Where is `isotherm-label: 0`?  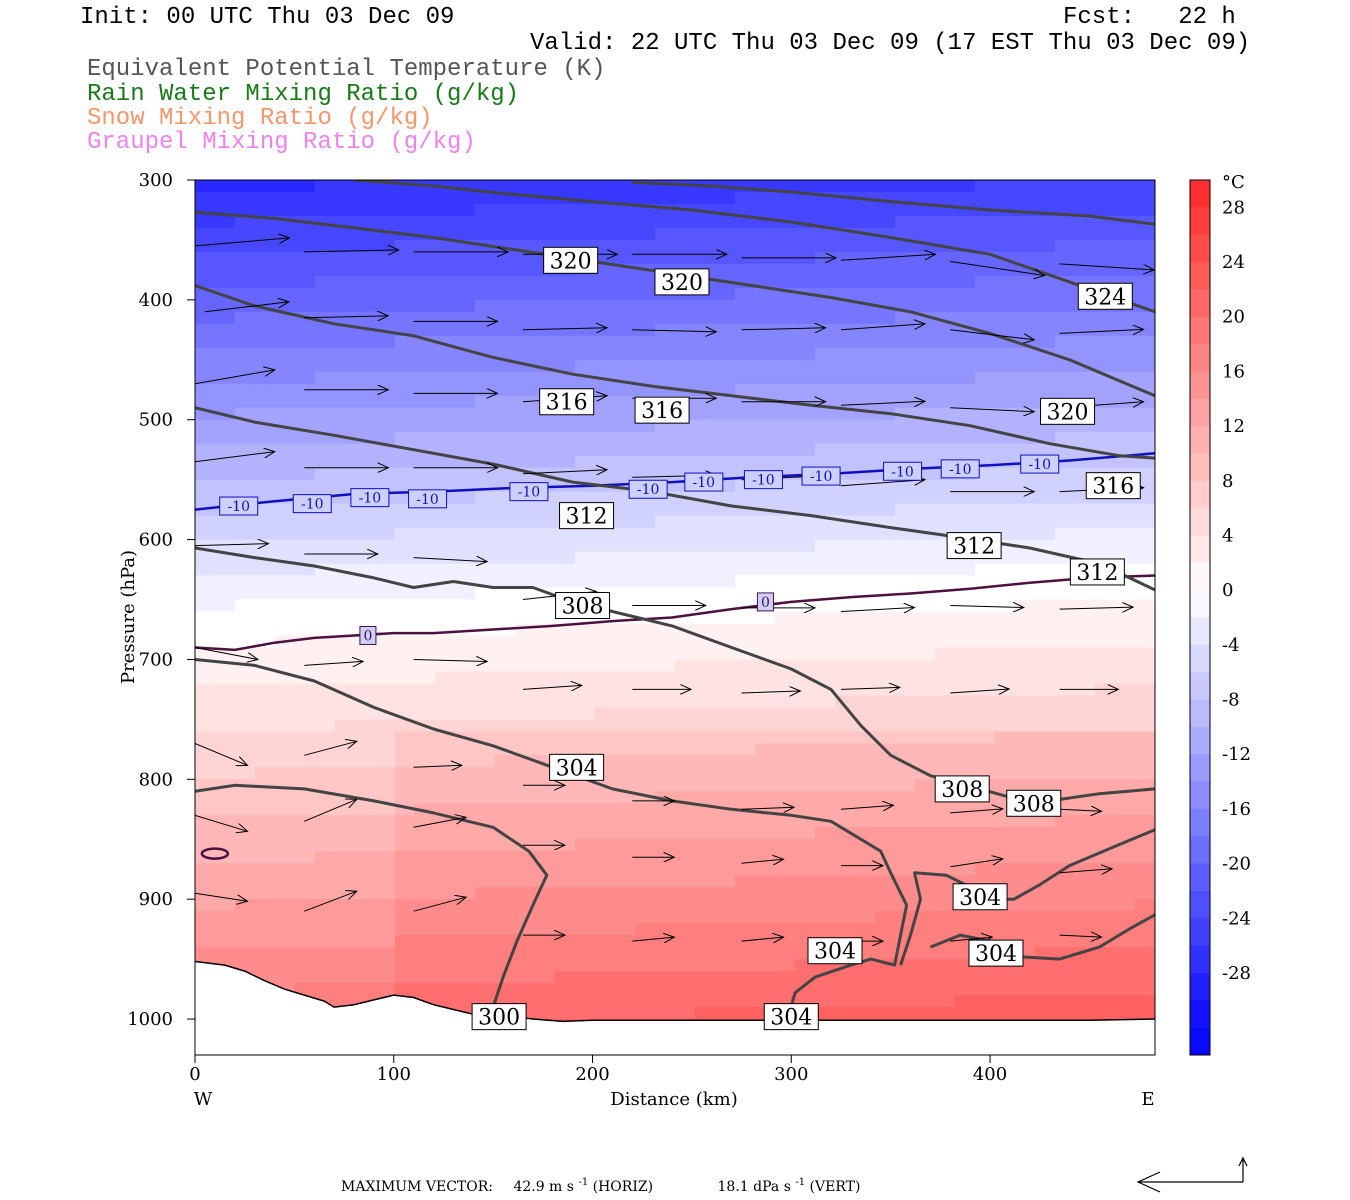
isotherm-label: 0 is located at coordinates (368, 635).